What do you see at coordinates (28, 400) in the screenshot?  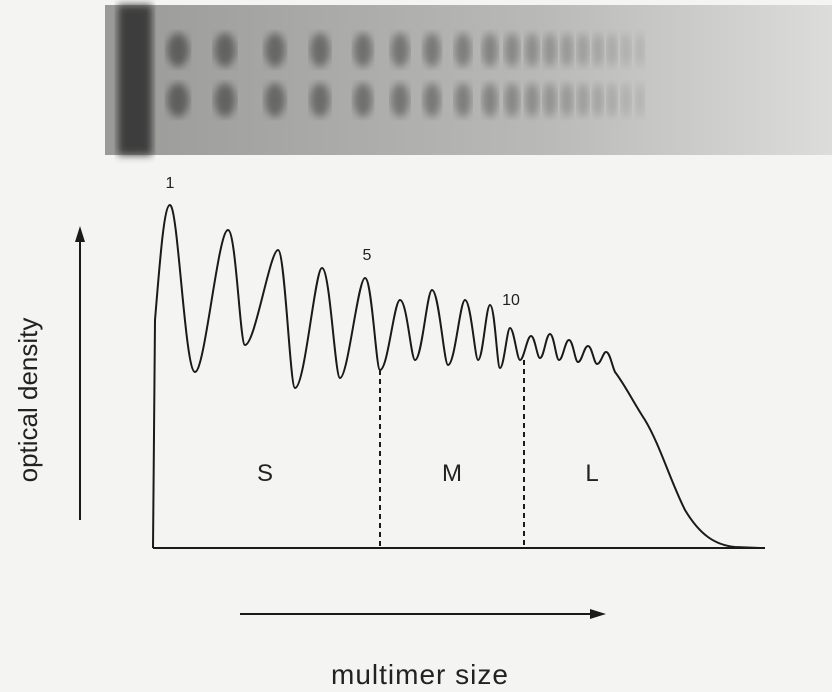 I see `y-axis-label: optical density` at bounding box center [28, 400].